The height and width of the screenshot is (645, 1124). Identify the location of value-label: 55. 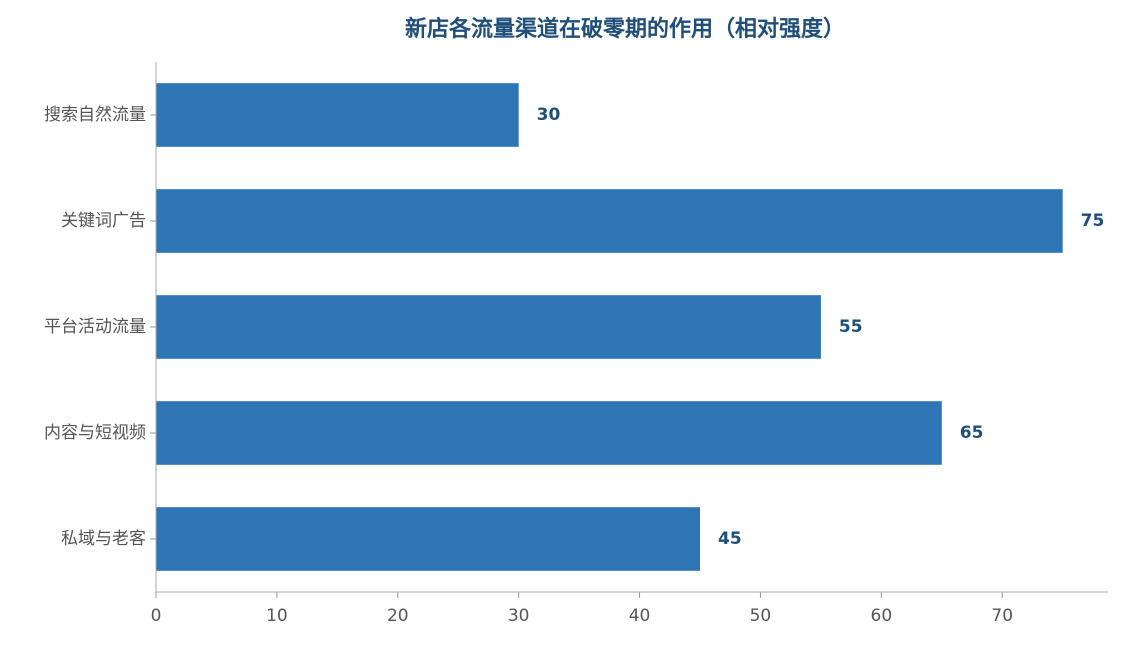
(851, 327).